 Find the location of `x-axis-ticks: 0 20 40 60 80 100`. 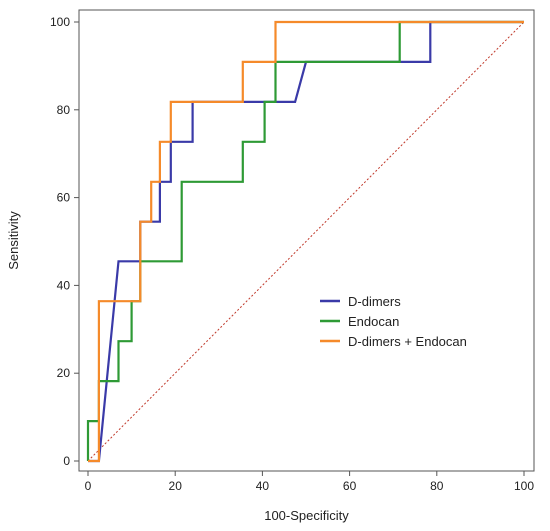

x-axis-ticks: 0 20 40 60 80 100 is located at coordinates (309, 482).